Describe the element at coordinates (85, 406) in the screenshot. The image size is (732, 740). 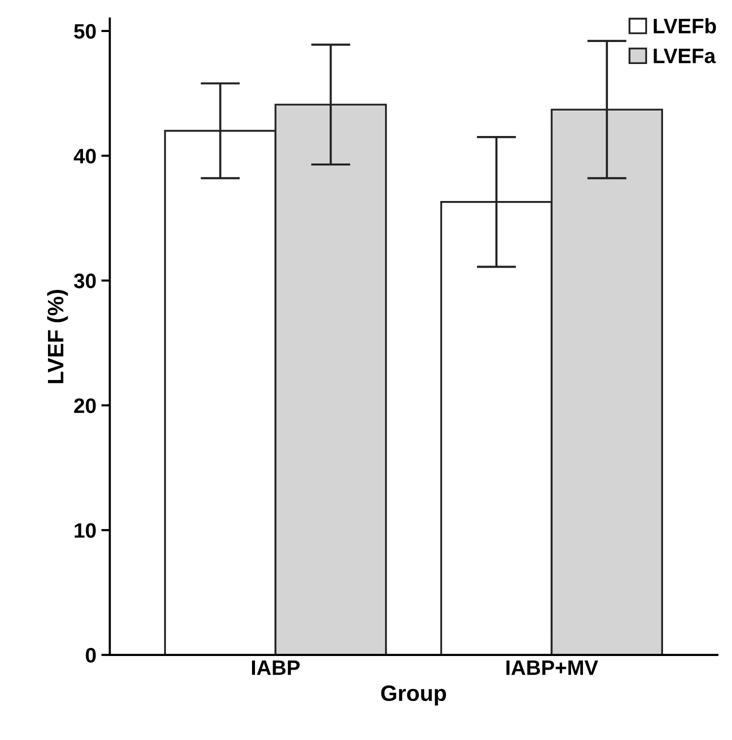
I see `y-tick-label: 20` at that location.